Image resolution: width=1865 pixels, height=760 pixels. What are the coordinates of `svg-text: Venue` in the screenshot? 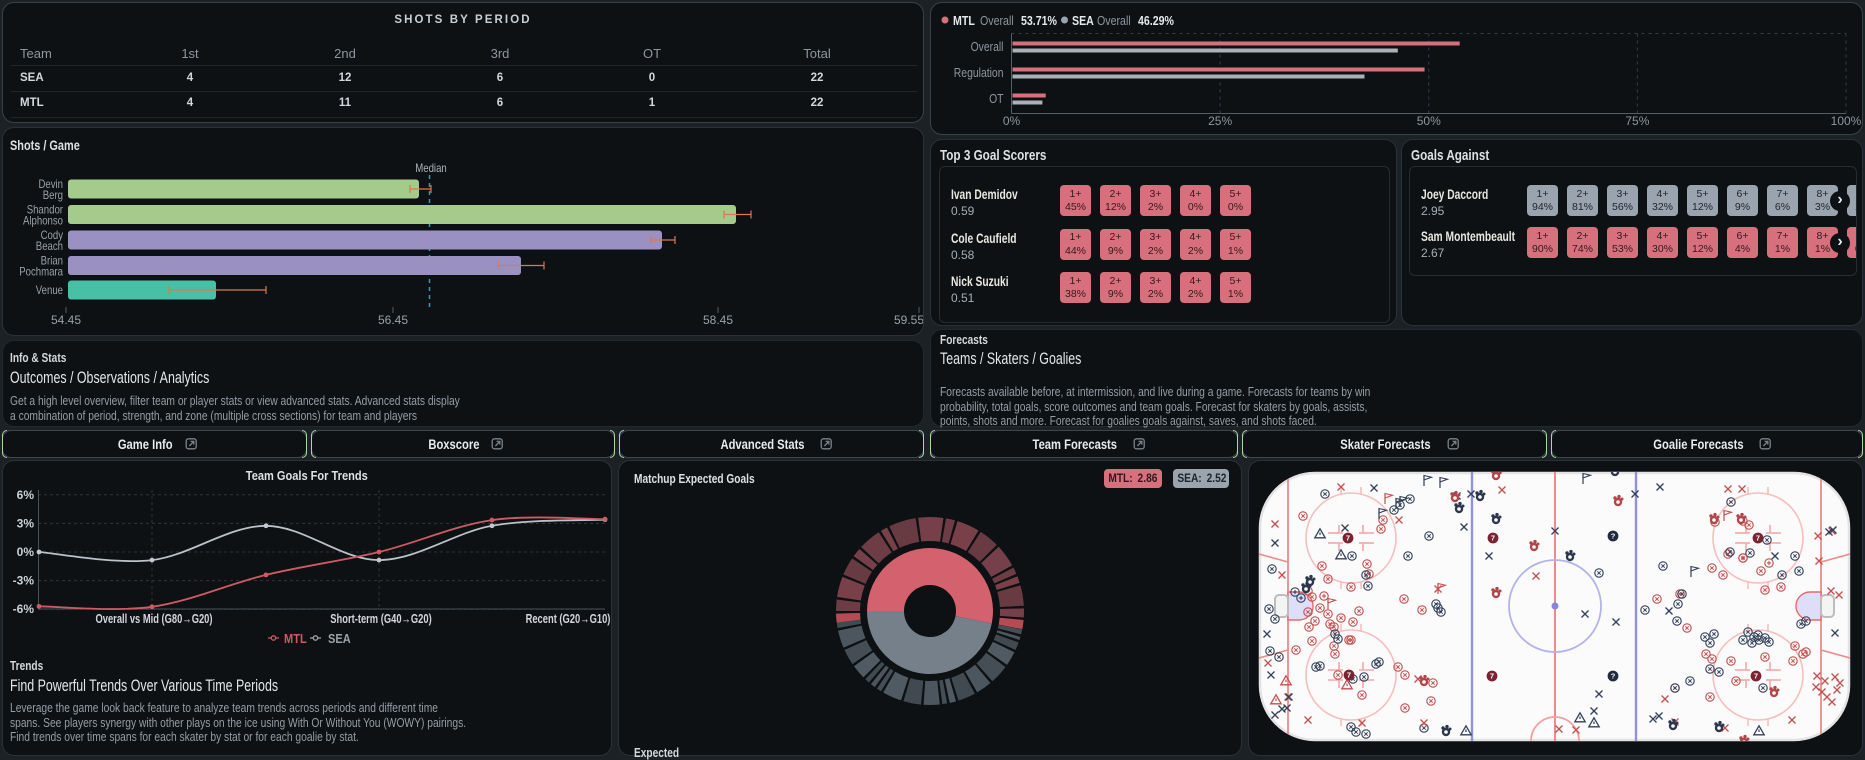 It's located at (49, 290).